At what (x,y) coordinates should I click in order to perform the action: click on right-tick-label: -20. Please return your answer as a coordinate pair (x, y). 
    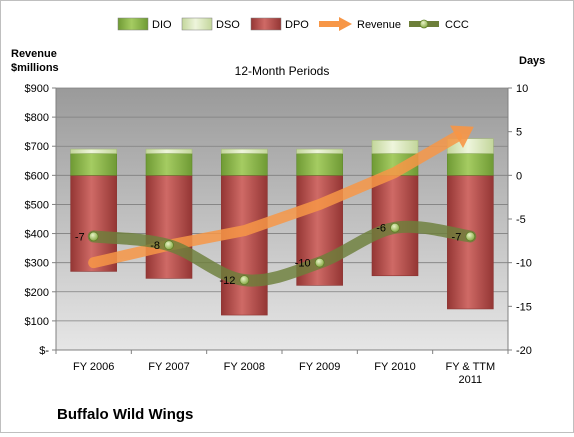
    Looking at the image, I should click on (524, 351).